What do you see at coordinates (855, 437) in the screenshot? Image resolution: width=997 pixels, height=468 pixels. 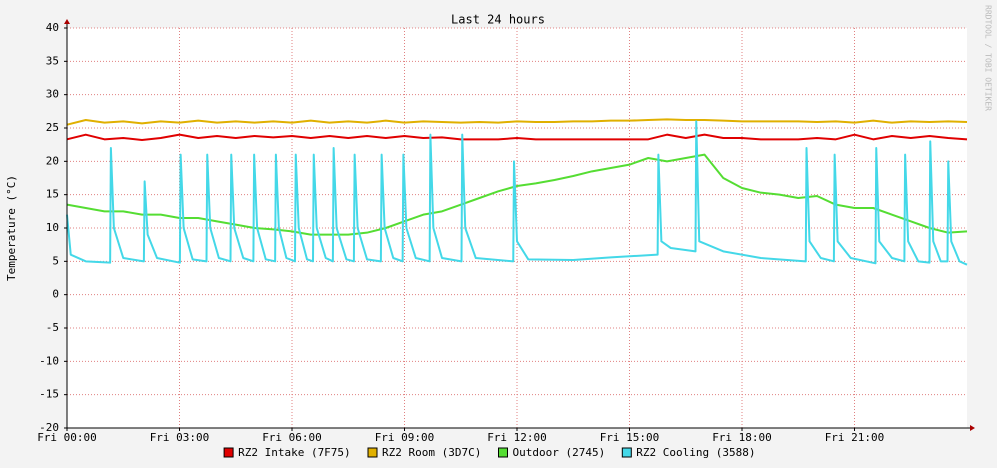 I see `x-tick-label: Fri 21:00` at bounding box center [855, 437].